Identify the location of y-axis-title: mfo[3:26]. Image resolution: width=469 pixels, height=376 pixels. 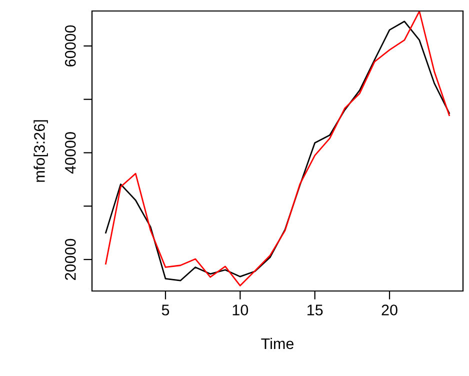
(41, 151).